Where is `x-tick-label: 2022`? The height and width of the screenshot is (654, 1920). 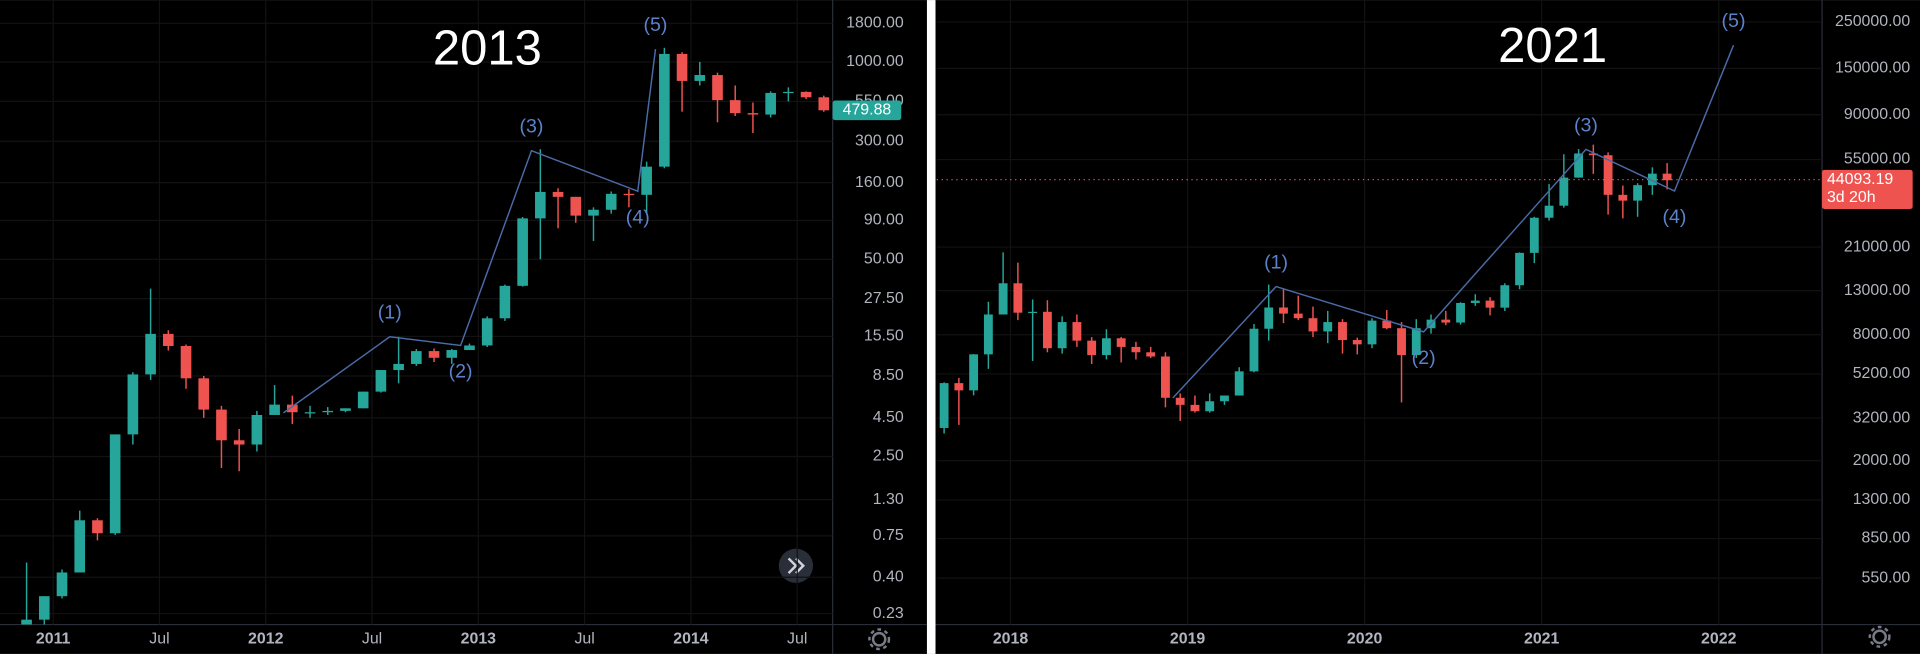 x-tick-label: 2022 is located at coordinates (1719, 638).